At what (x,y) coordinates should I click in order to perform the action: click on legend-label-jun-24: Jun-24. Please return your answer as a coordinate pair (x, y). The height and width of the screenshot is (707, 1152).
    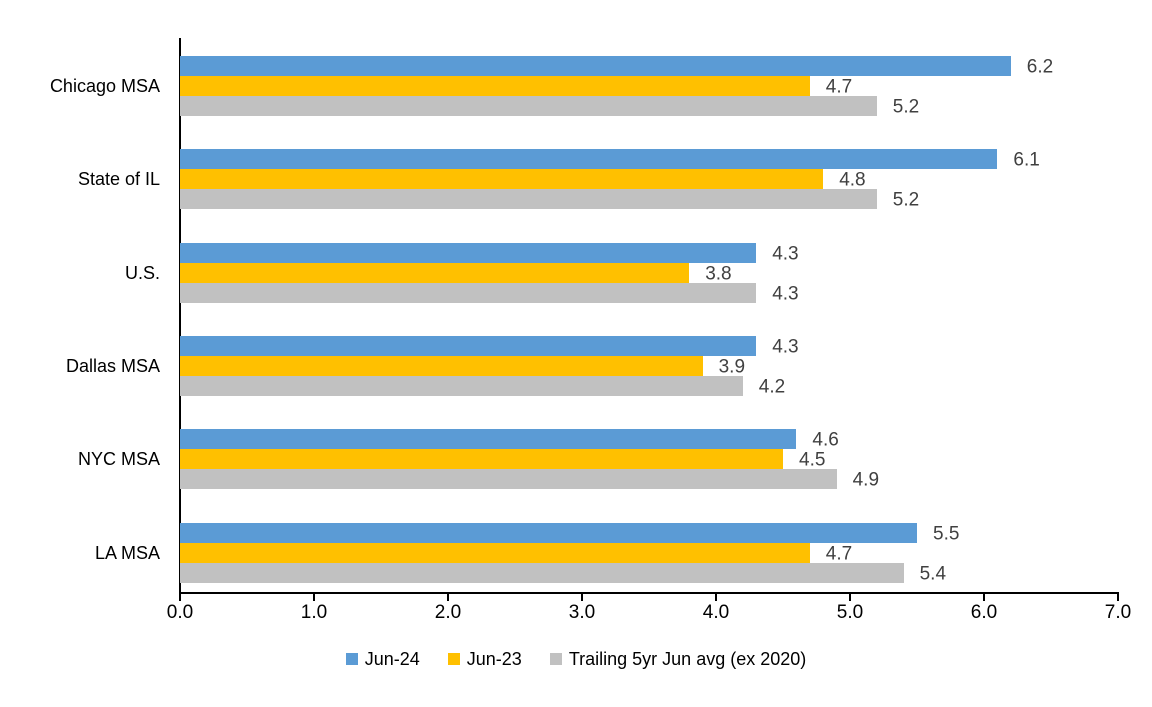
    Looking at the image, I should click on (392, 659).